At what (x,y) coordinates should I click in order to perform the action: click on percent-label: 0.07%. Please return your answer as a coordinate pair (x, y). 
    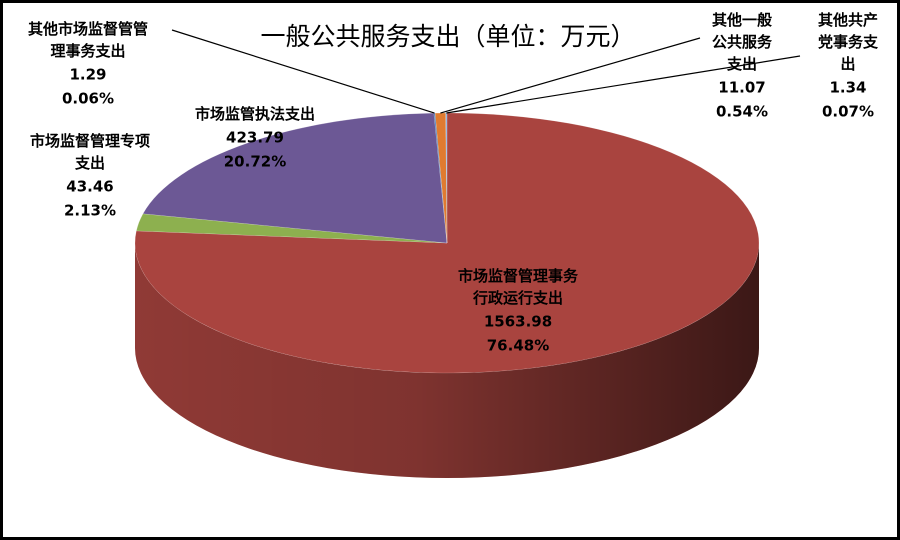
    Looking at the image, I should click on (848, 112).